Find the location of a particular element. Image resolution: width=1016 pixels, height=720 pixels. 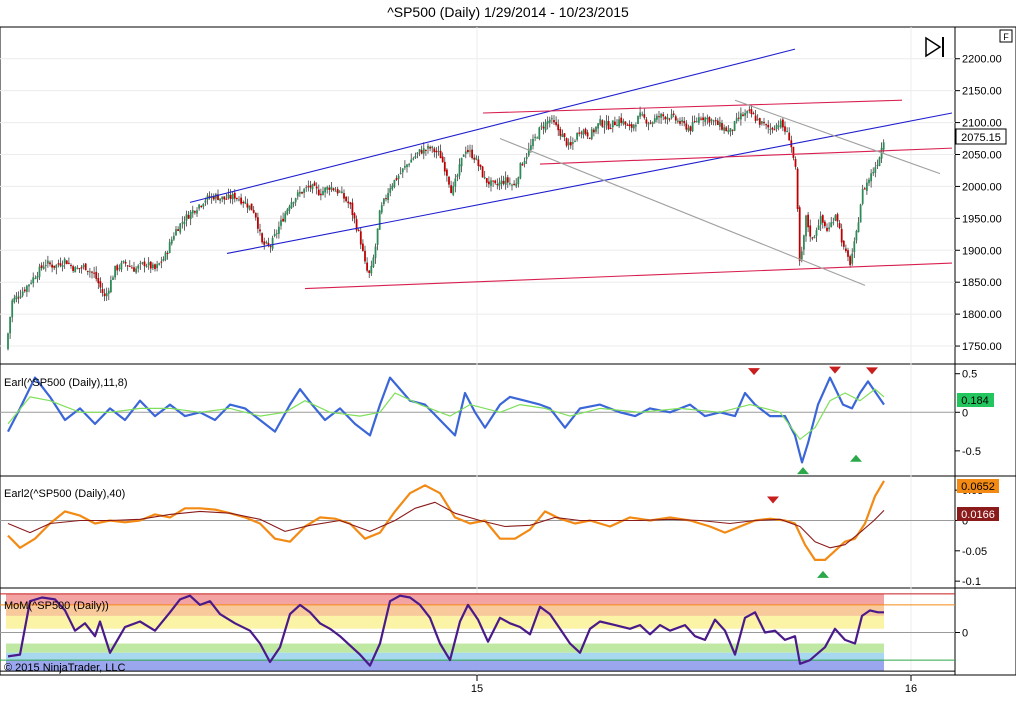

price-tick-label: 1750.00 is located at coordinates (982, 347).